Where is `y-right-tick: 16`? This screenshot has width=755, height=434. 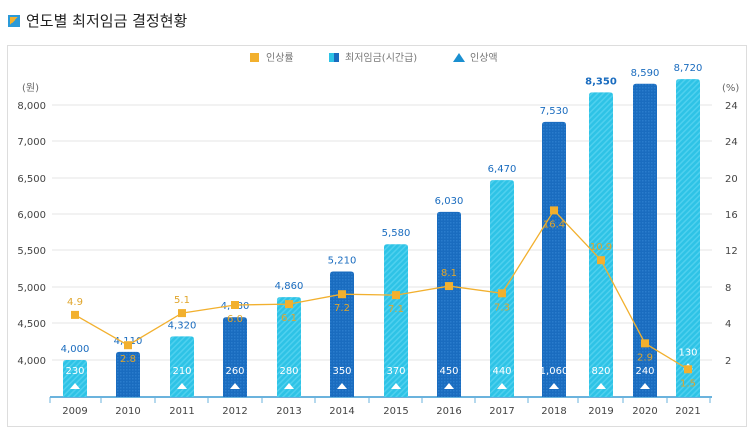
y-right-tick: 16 is located at coordinates (731, 215).